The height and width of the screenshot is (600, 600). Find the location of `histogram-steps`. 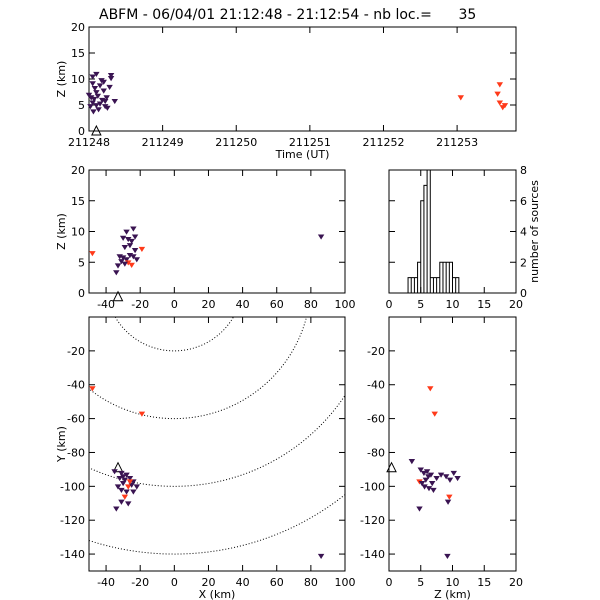

histogram-steps is located at coordinates (433, 231).